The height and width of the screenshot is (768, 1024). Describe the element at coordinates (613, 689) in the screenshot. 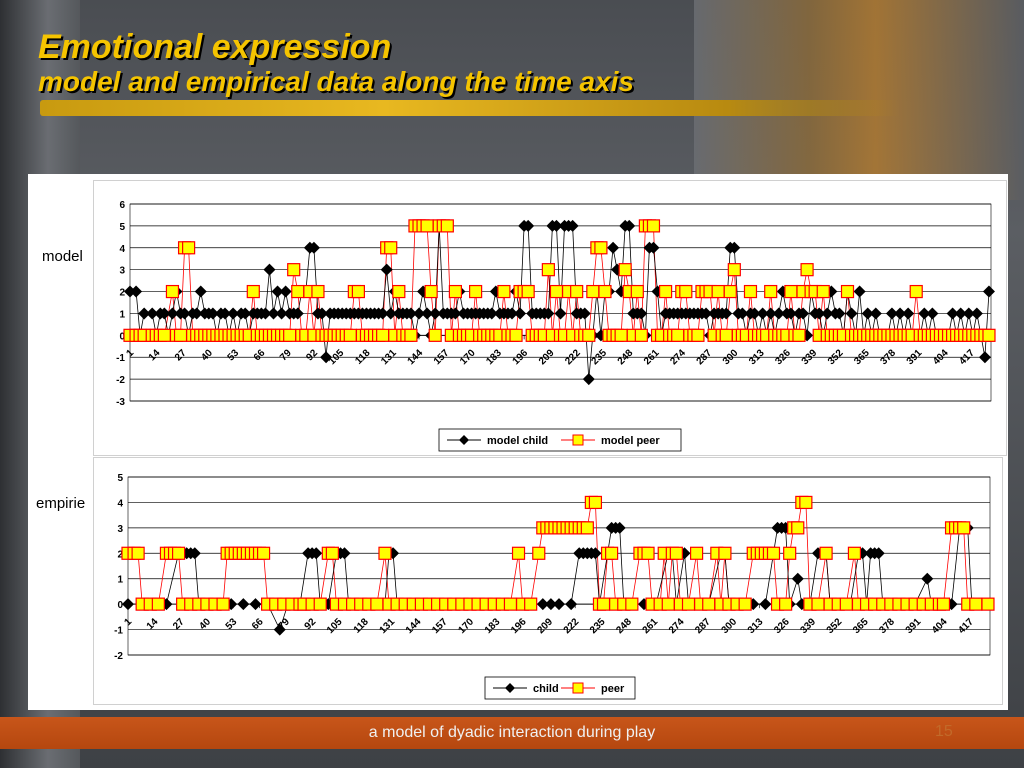

I see `legend-label-peer: peer` at that location.